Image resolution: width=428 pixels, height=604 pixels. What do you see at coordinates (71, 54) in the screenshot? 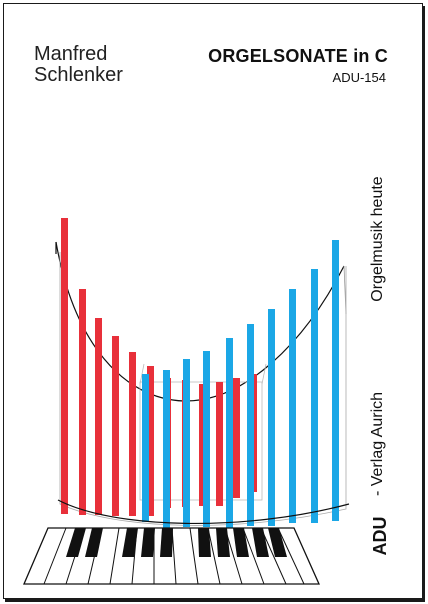
I see `composer-first-name: Manfred` at bounding box center [71, 54].